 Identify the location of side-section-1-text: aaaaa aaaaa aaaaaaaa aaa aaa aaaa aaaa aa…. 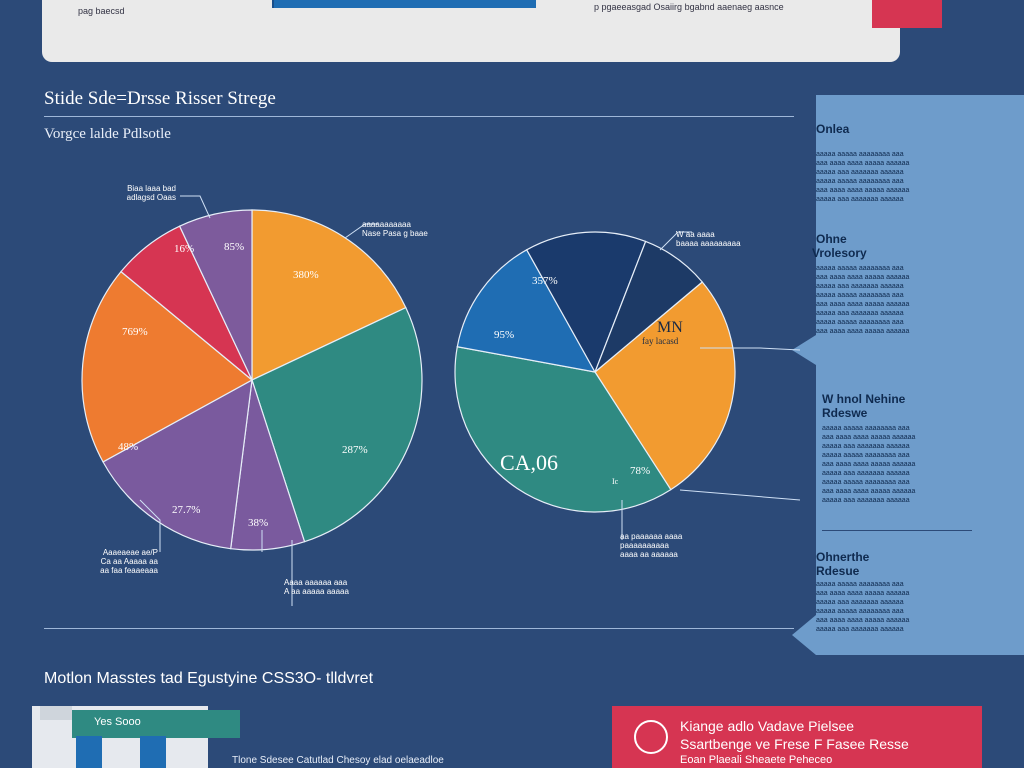
(863, 177).